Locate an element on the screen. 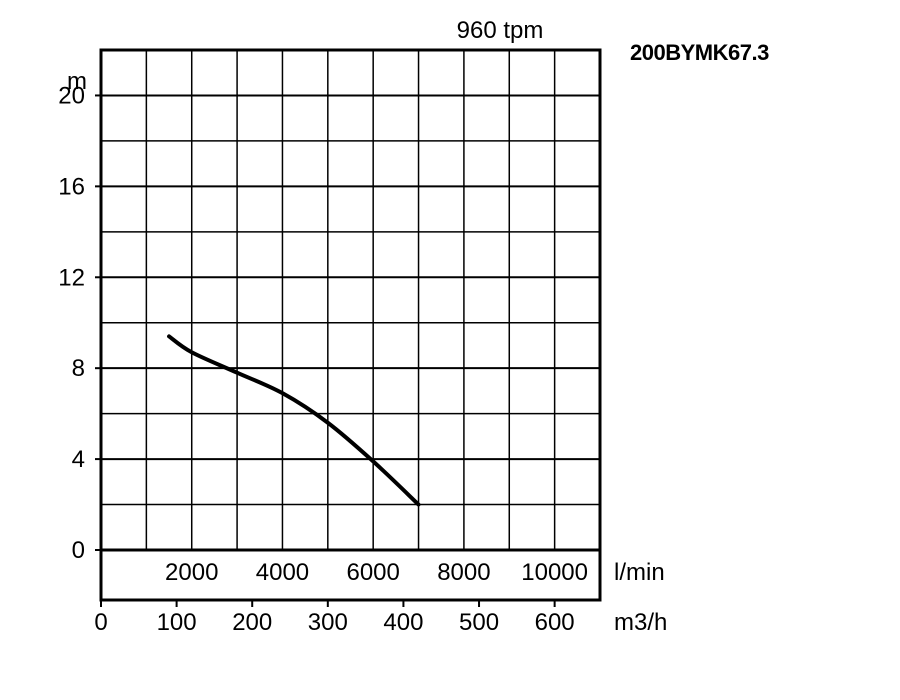  x-tick-label-m3h: 500 is located at coordinates (479, 622).